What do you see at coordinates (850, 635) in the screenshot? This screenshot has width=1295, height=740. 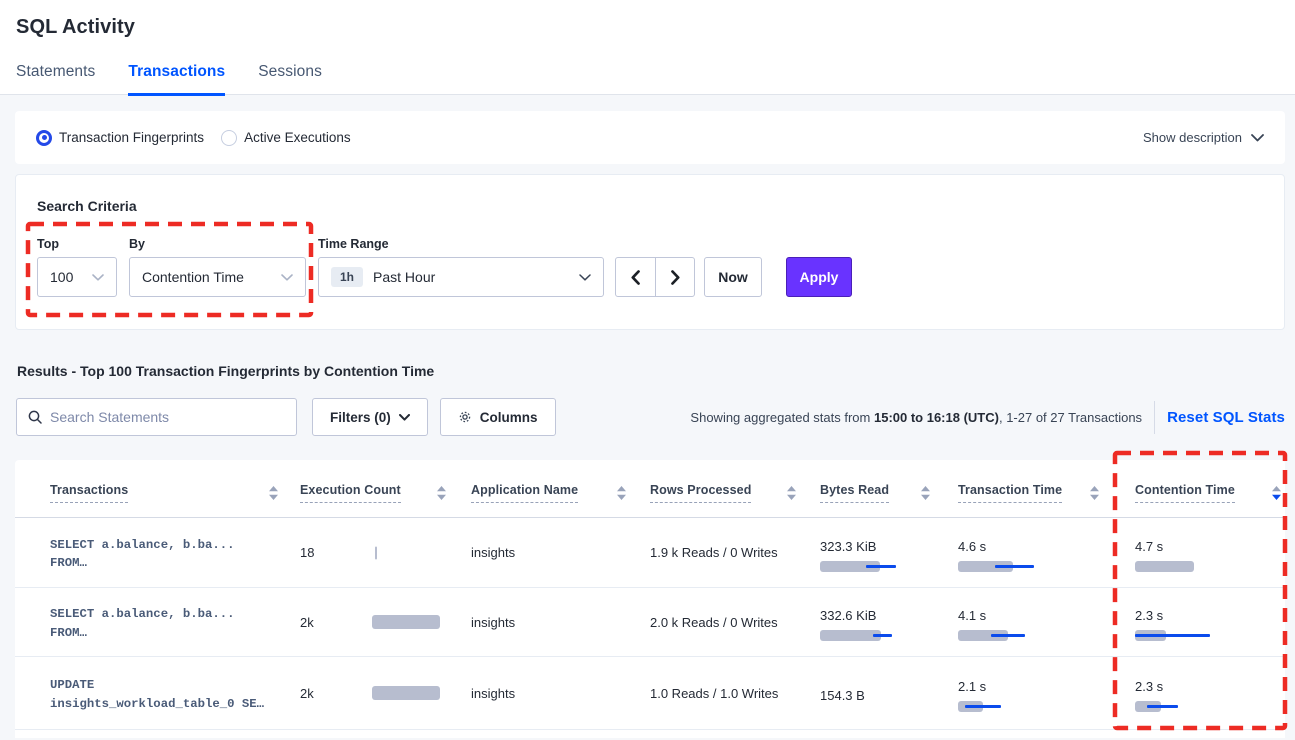 I see `bytes-read-mean-bar` at bounding box center [850, 635].